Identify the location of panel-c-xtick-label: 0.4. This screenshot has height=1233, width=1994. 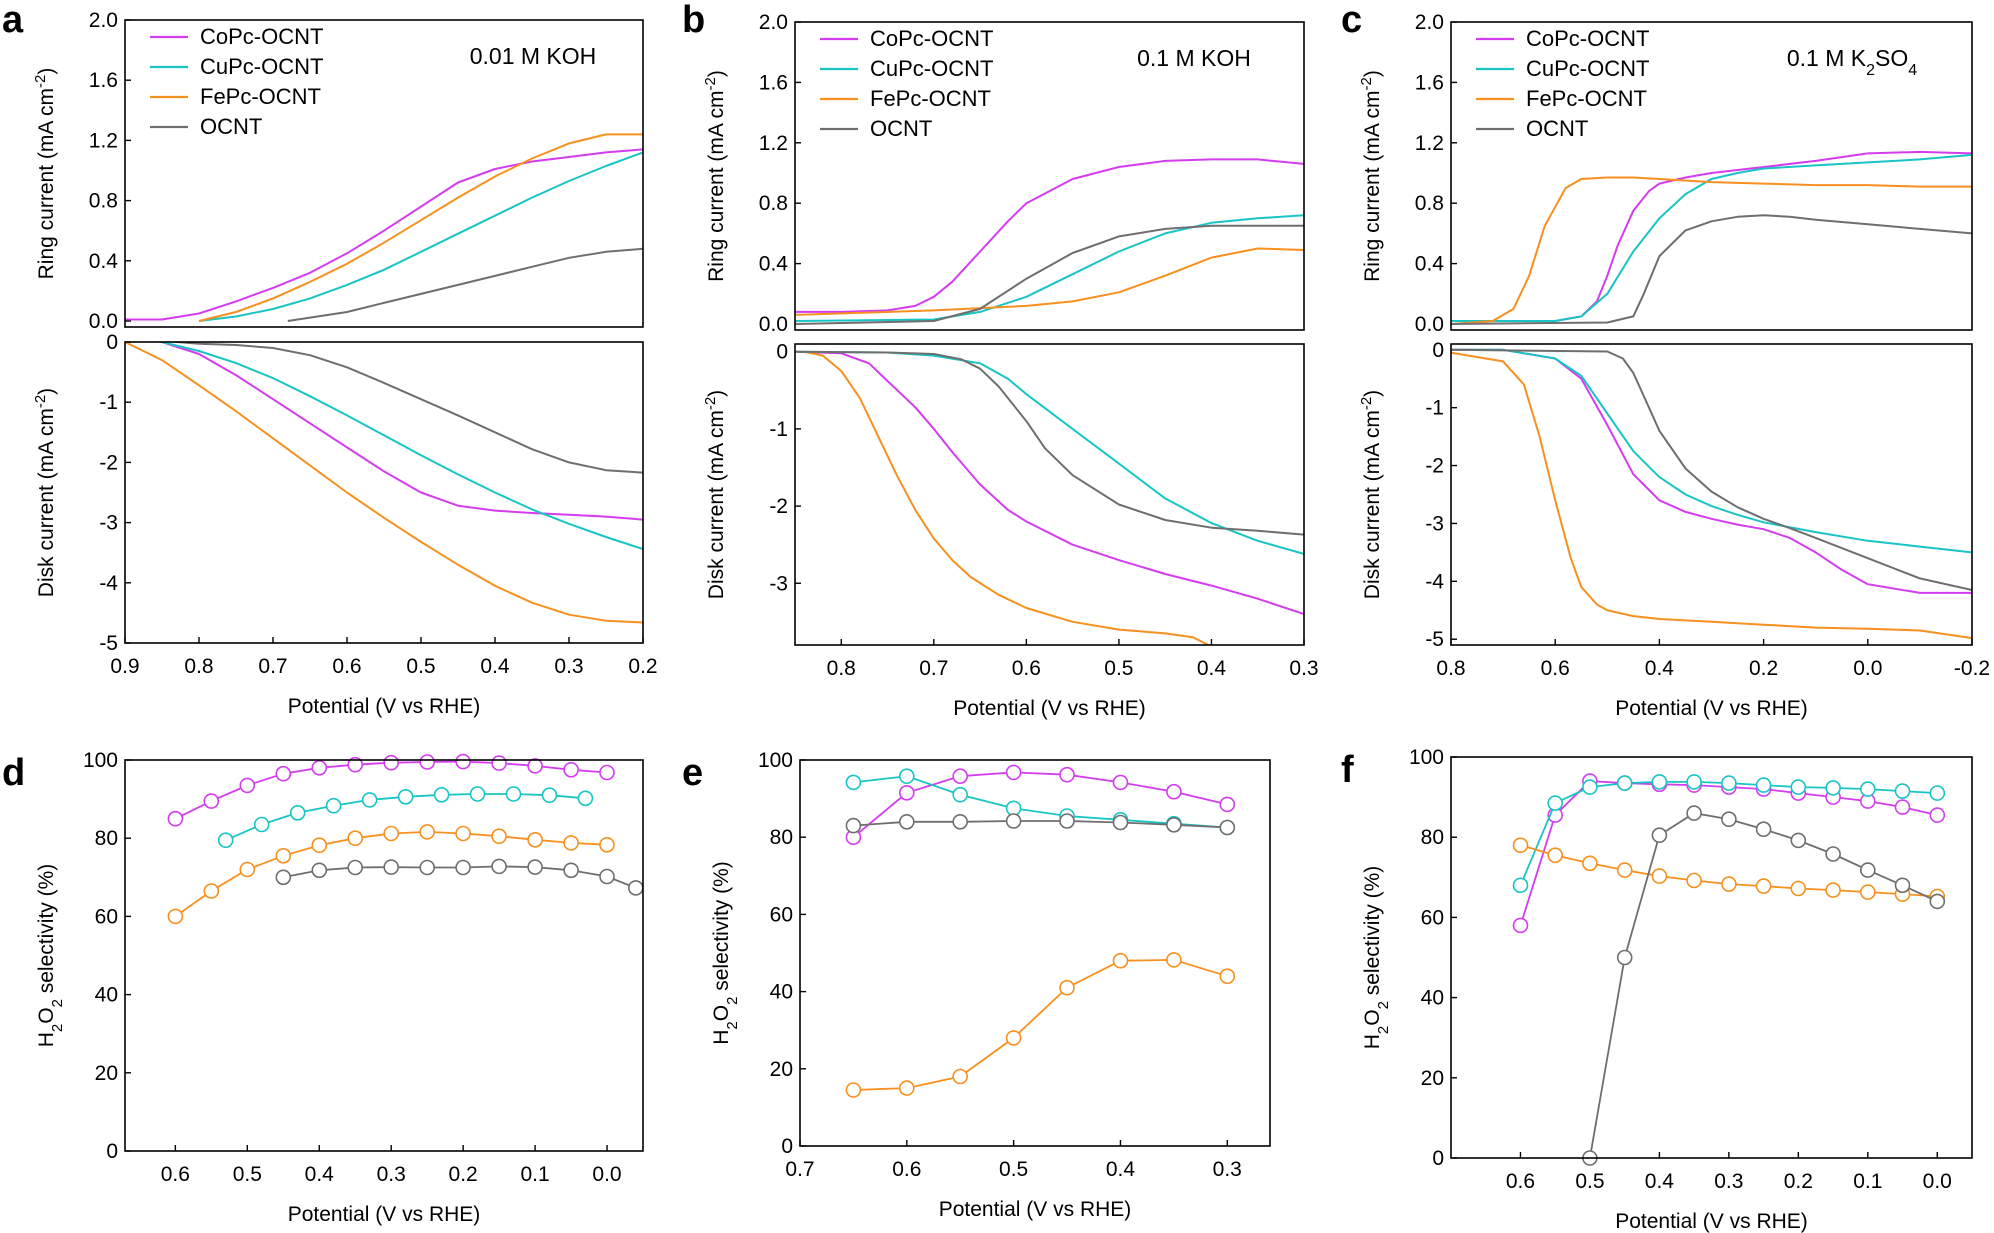
(1660, 668).